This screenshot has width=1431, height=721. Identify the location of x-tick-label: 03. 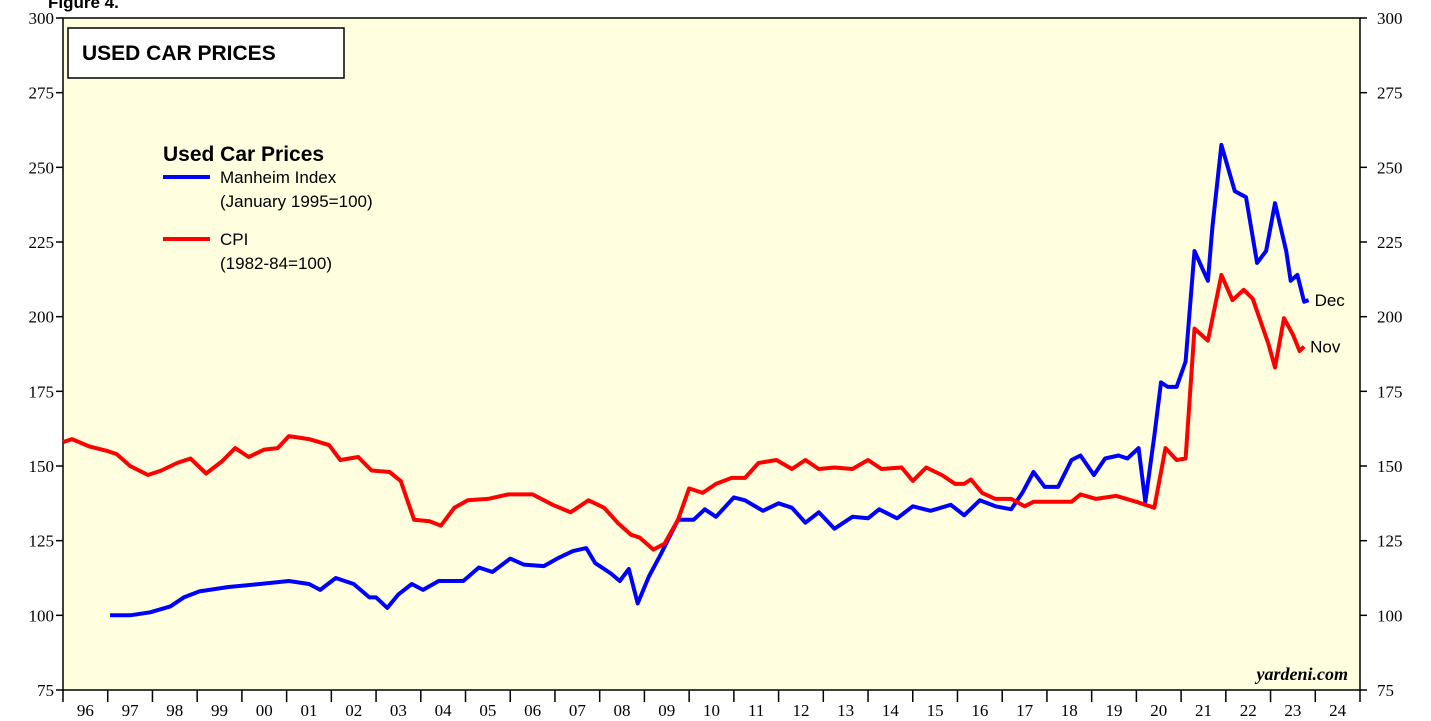
(398, 710).